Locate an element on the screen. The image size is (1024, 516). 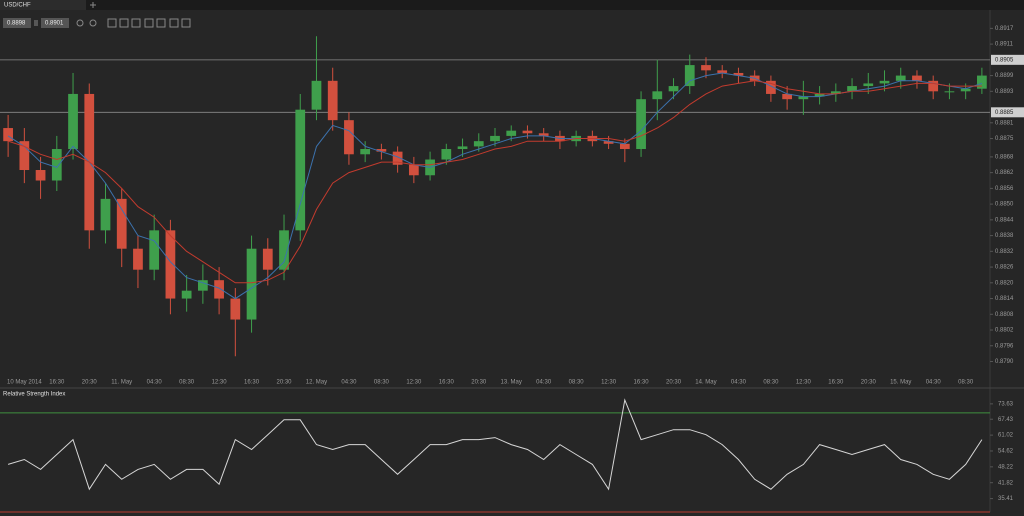
price-level-label: 0.8885 is located at coordinates (1004, 113).